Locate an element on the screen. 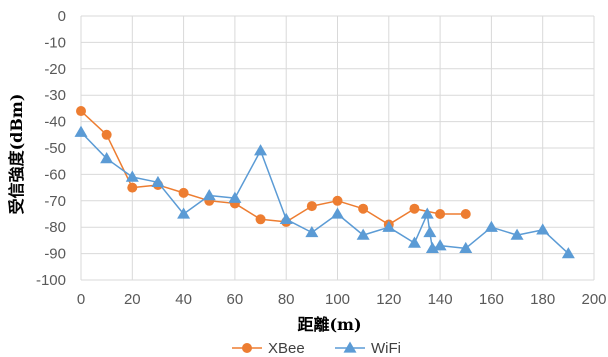 This screenshot has height=357, width=608. y-tick-label: -50 is located at coordinates (55, 148).